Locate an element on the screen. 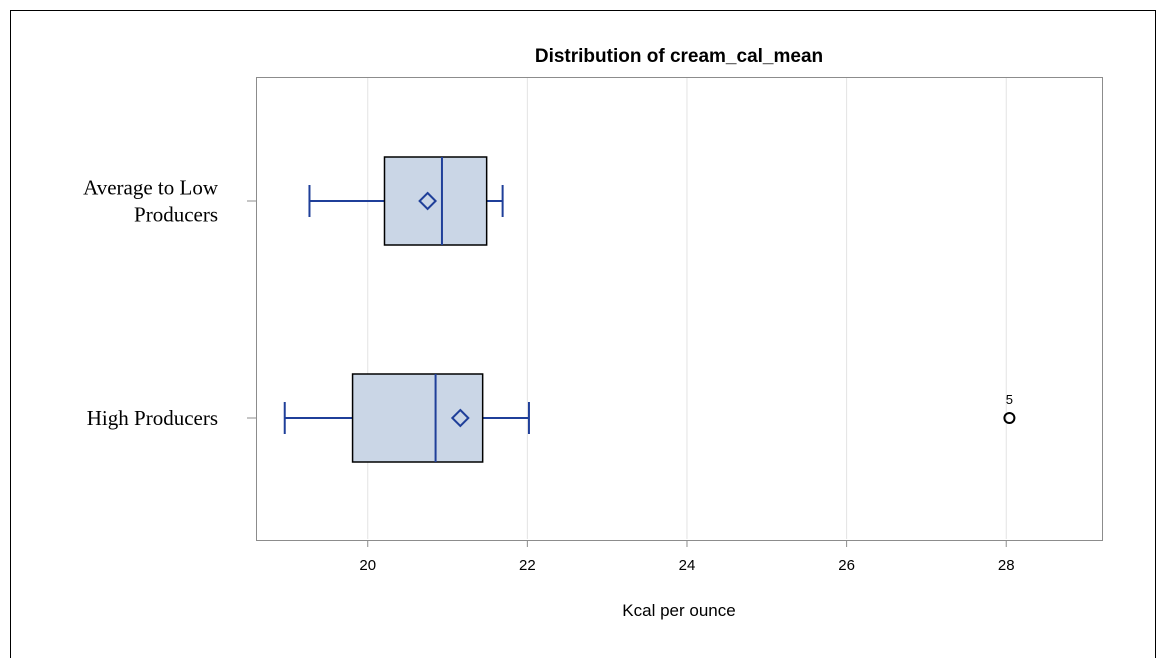 The image size is (1156, 663). y-category-label: High Producers is located at coordinates (152, 418).